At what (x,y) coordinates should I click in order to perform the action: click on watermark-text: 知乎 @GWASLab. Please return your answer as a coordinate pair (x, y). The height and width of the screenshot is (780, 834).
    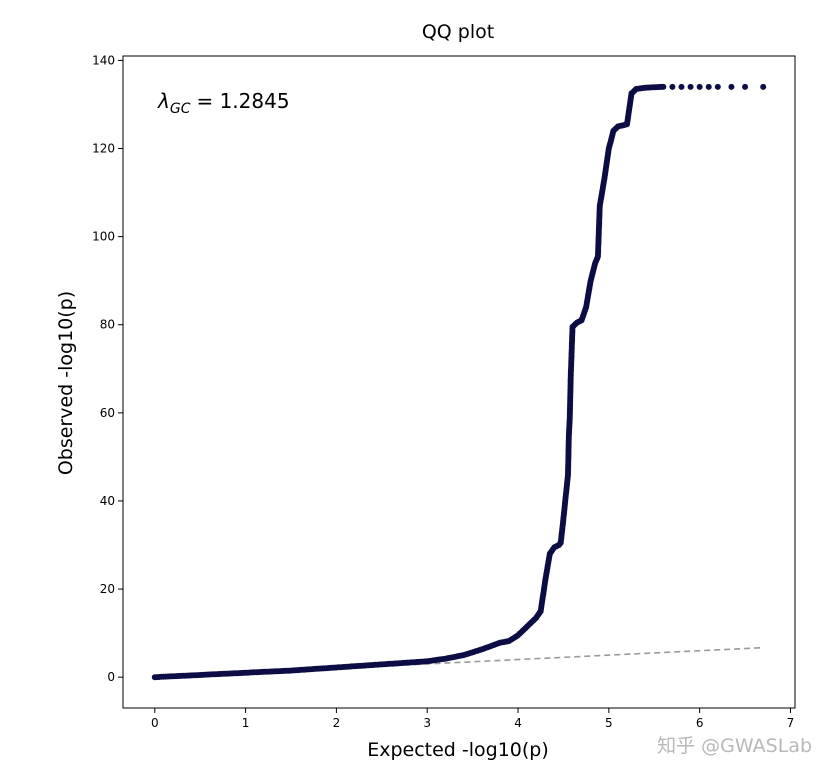
    Looking at the image, I should click on (734, 746).